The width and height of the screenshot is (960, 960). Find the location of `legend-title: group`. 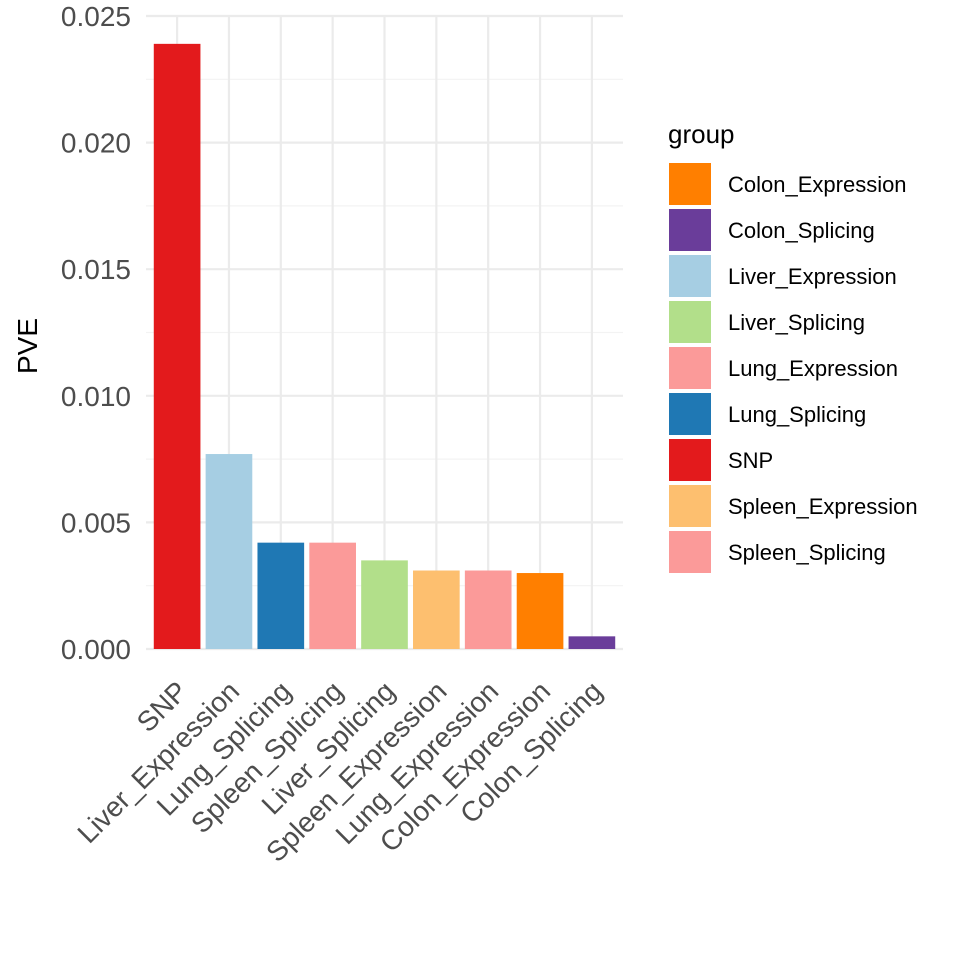

legend-title: group is located at coordinates (701, 134).